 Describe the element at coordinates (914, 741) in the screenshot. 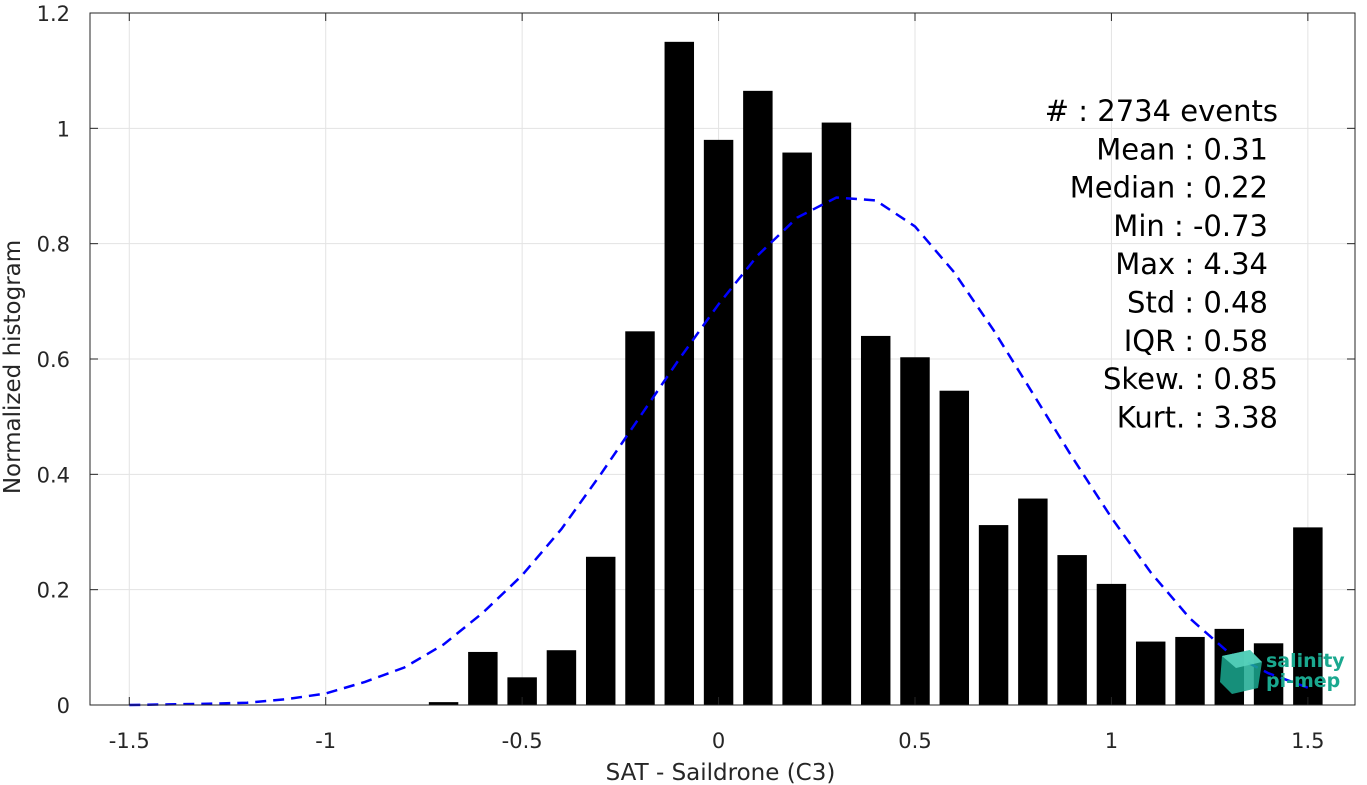

I see `x-tick-label: 0.5` at that location.